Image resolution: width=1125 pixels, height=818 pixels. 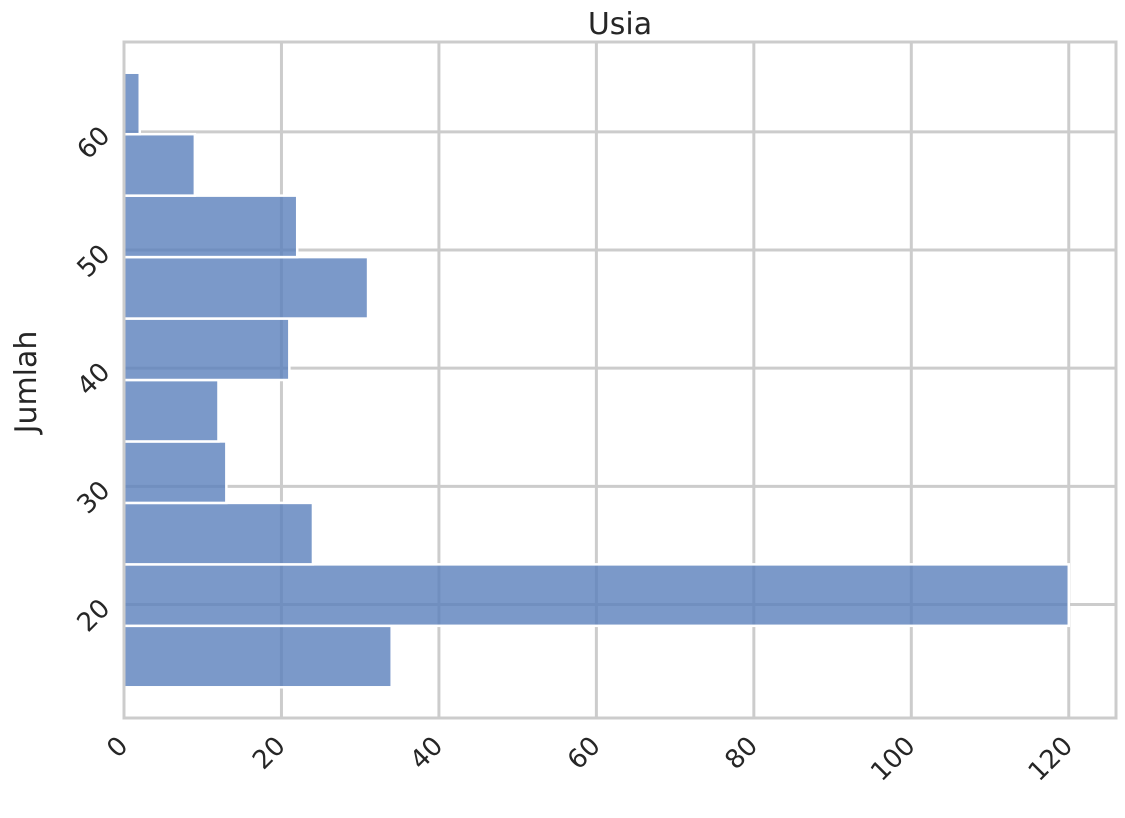 What do you see at coordinates (117, 747) in the screenshot?
I see `x-tick-label: 0` at bounding box center [117, 747].